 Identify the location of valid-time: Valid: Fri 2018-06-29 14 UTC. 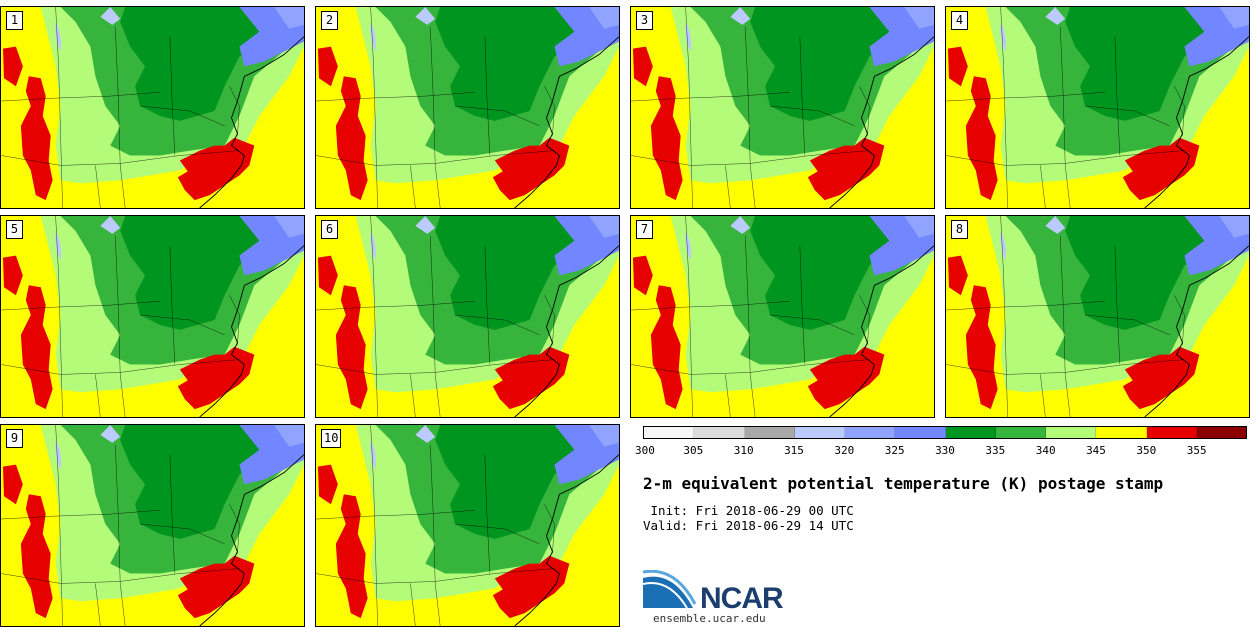
(748, 525).